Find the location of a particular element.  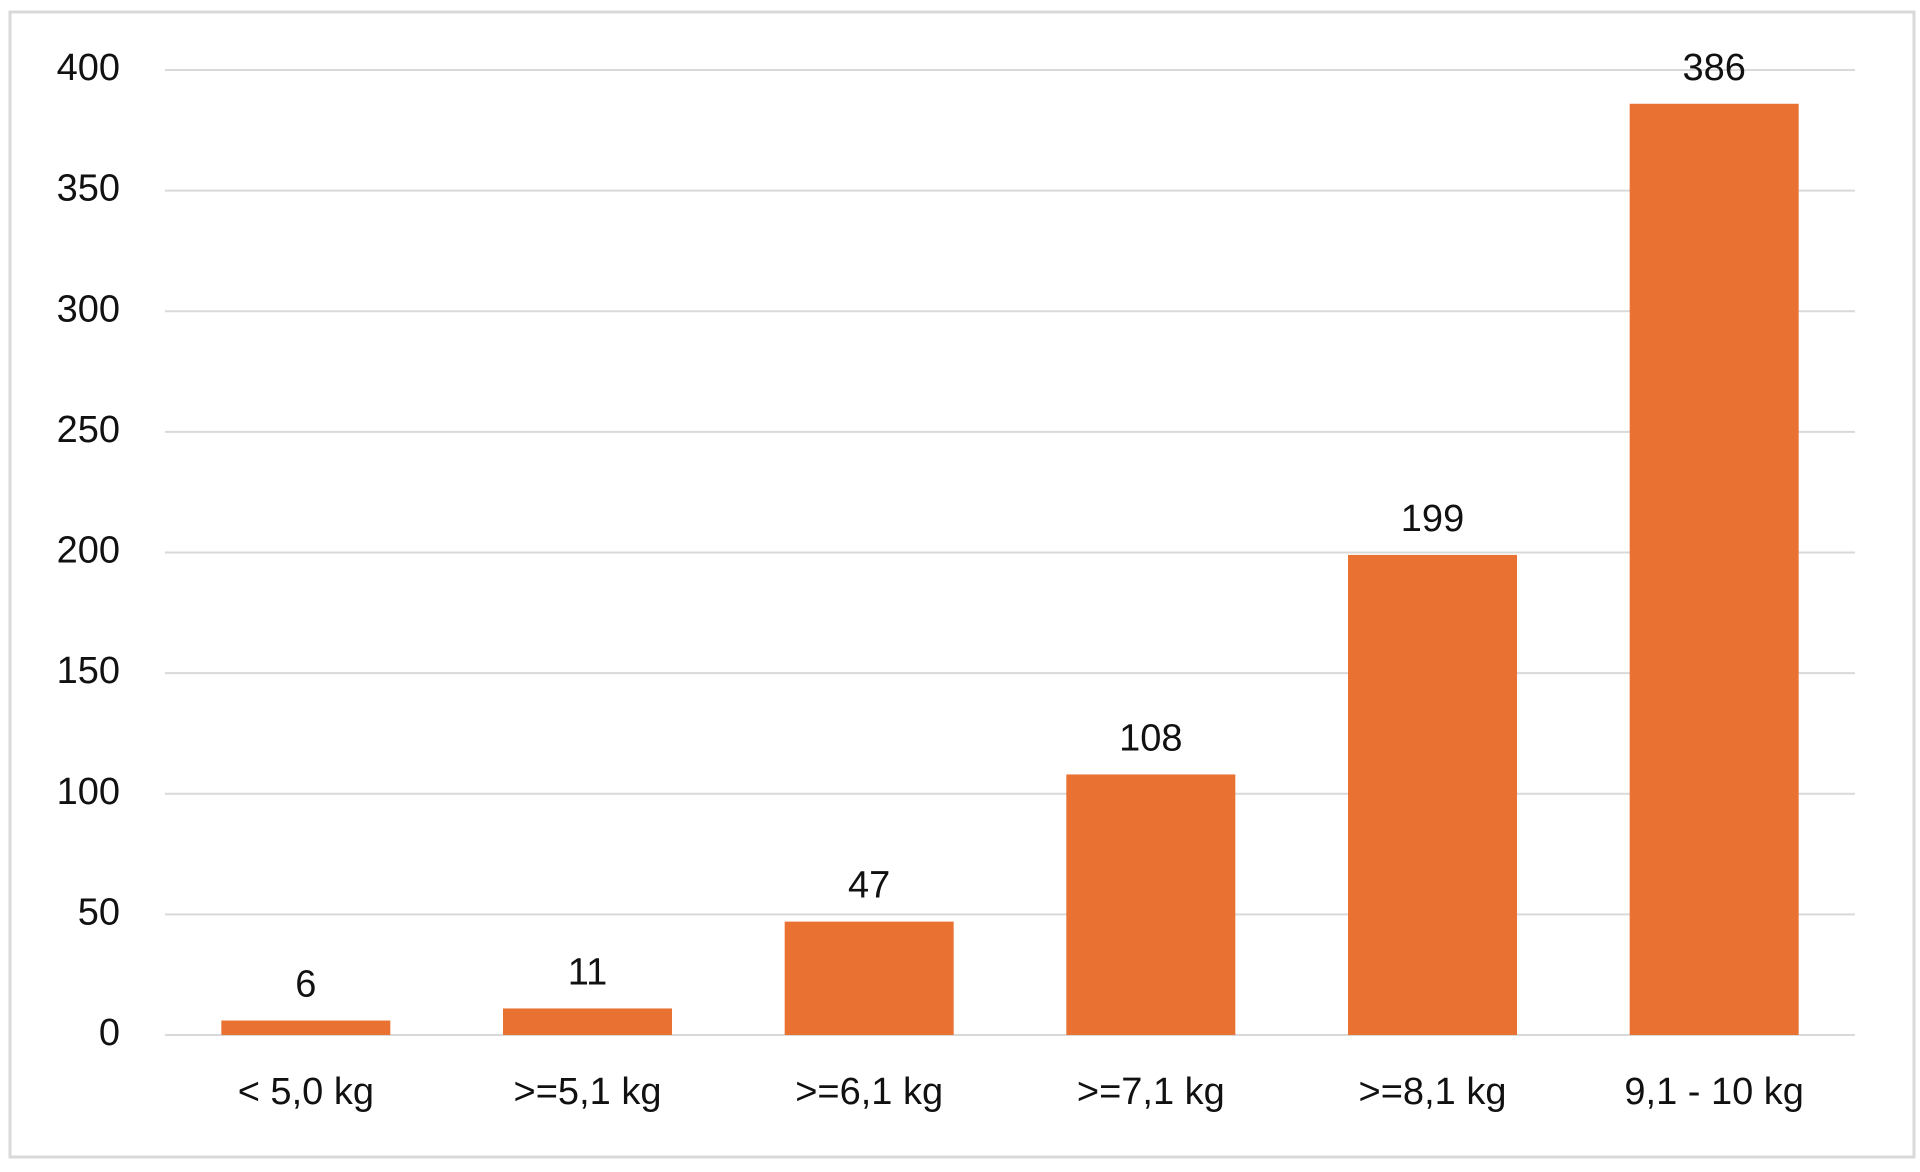

data-label: 199 is located at coordinates (1432, 519).